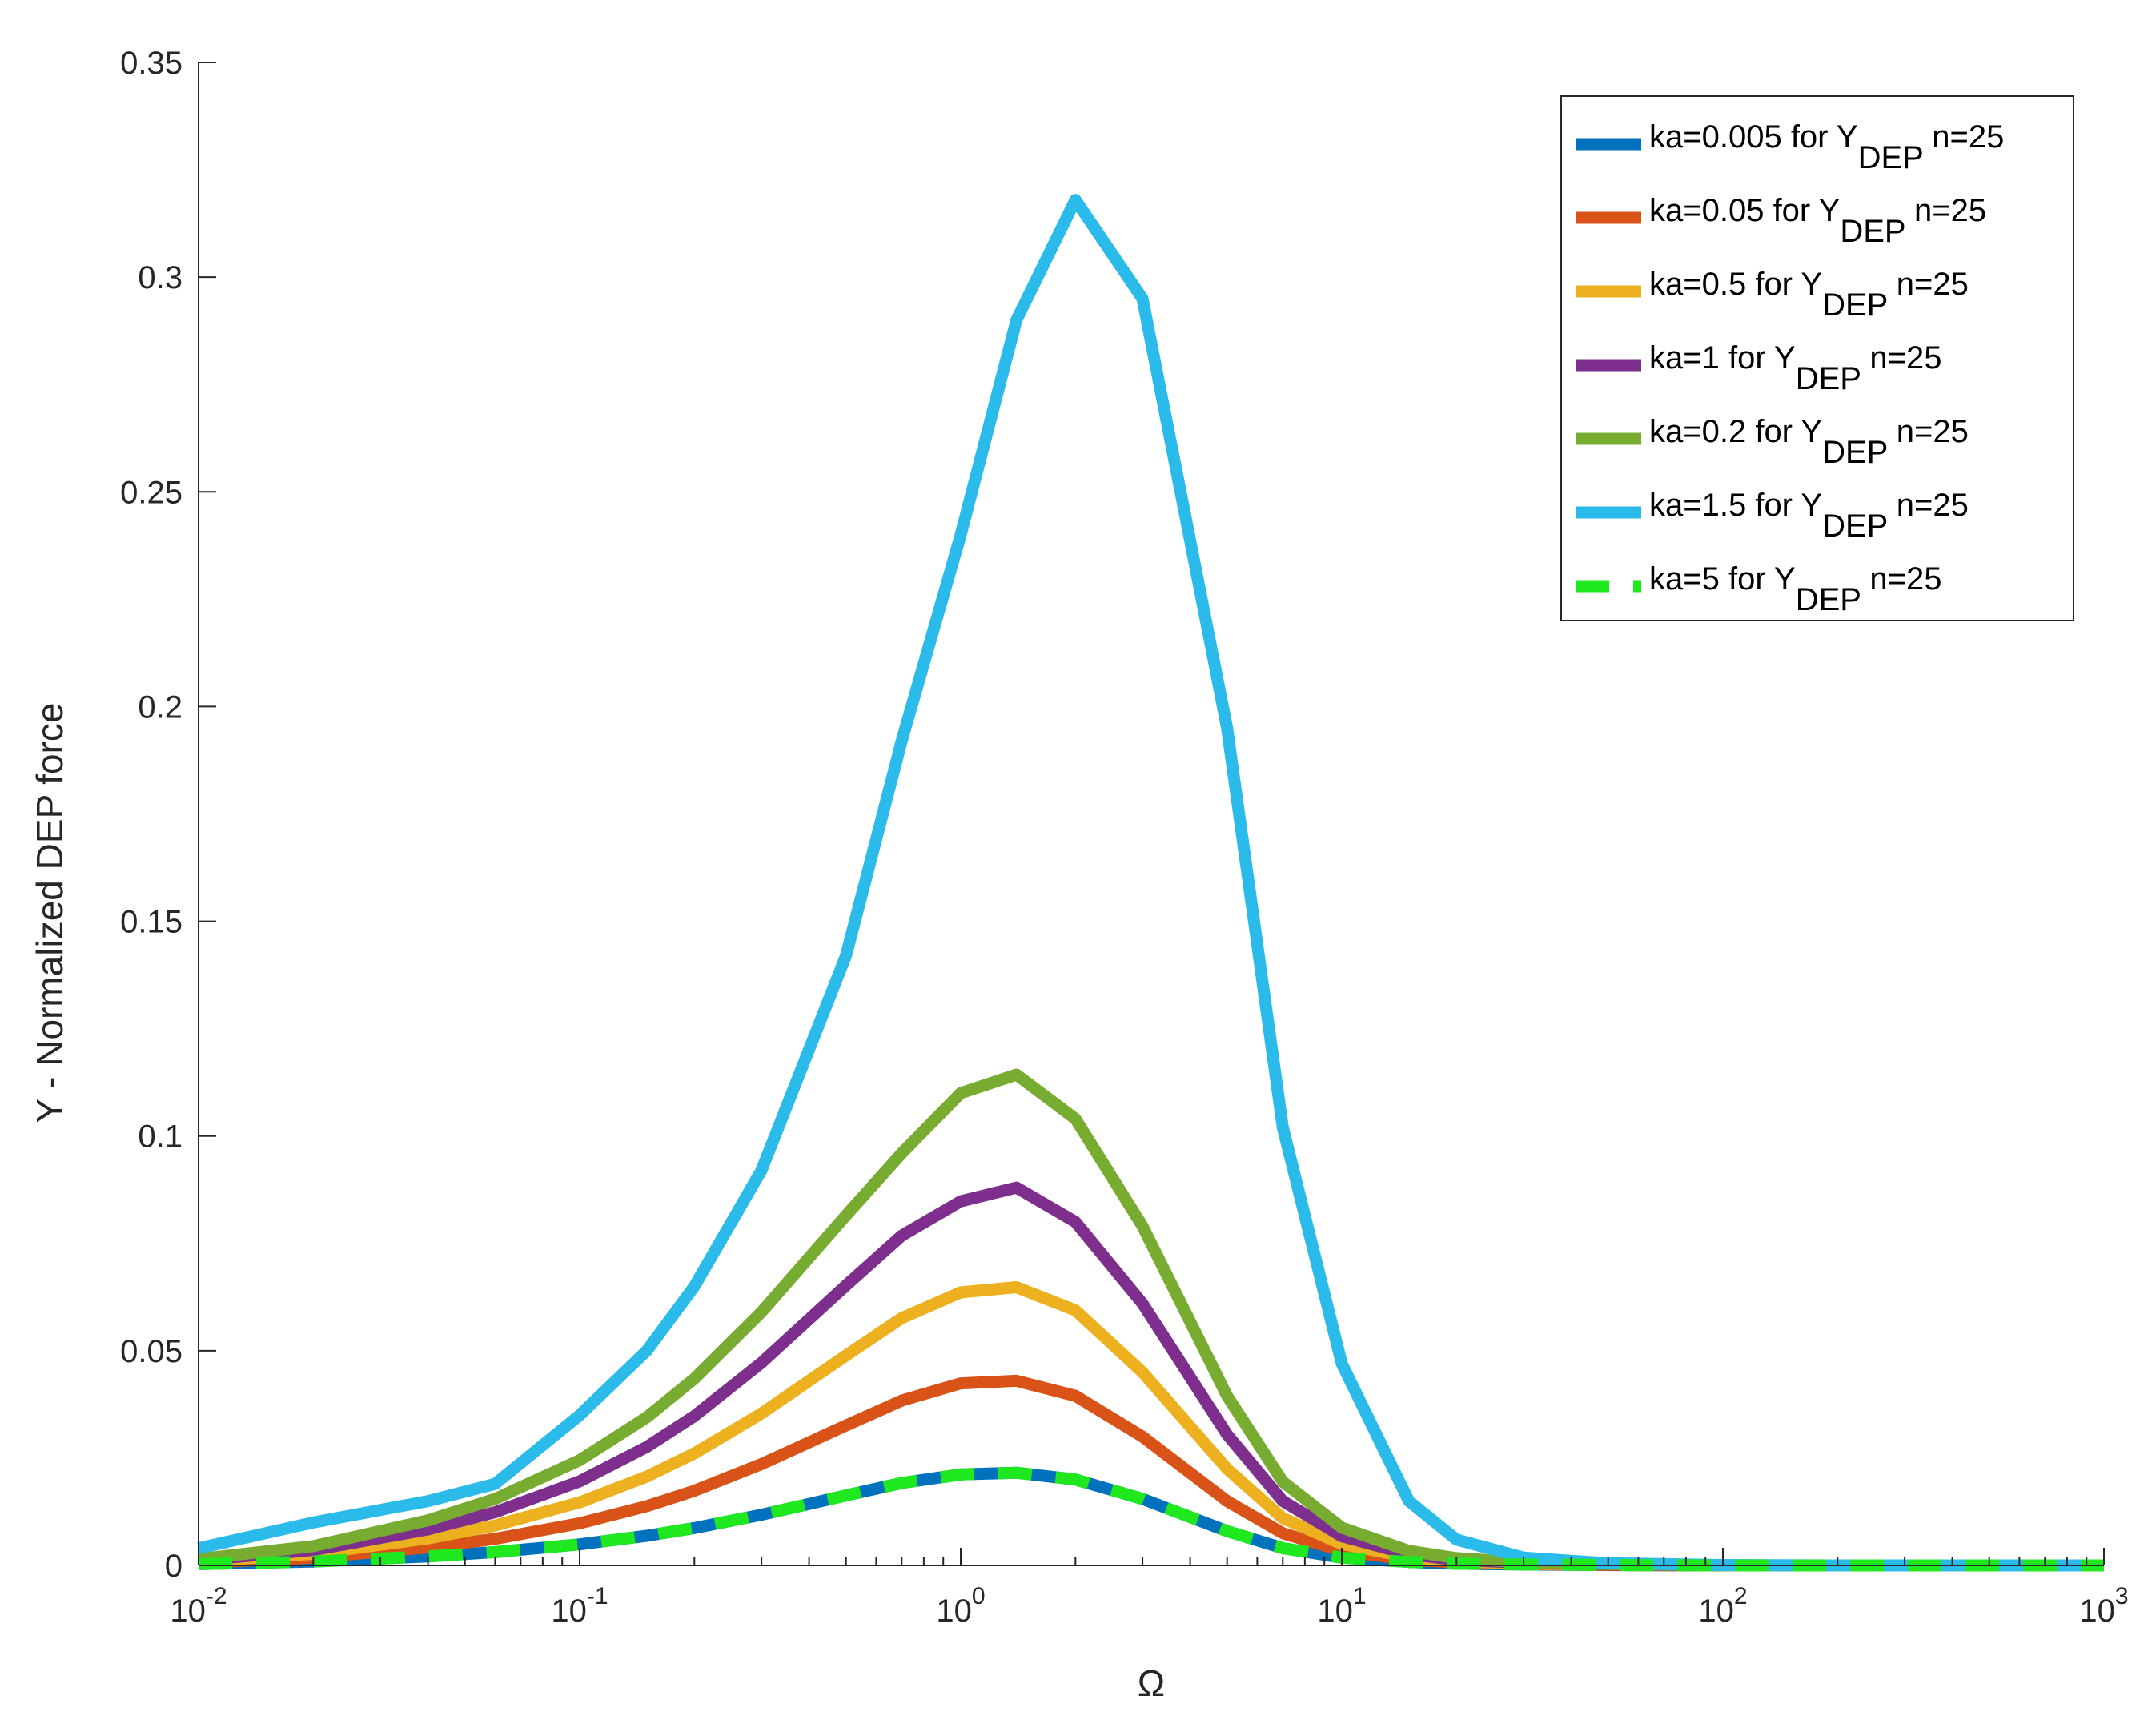  I want to click on legend-entry-2: ka=0.05 for YDEP n=25, so click(1817, 221).